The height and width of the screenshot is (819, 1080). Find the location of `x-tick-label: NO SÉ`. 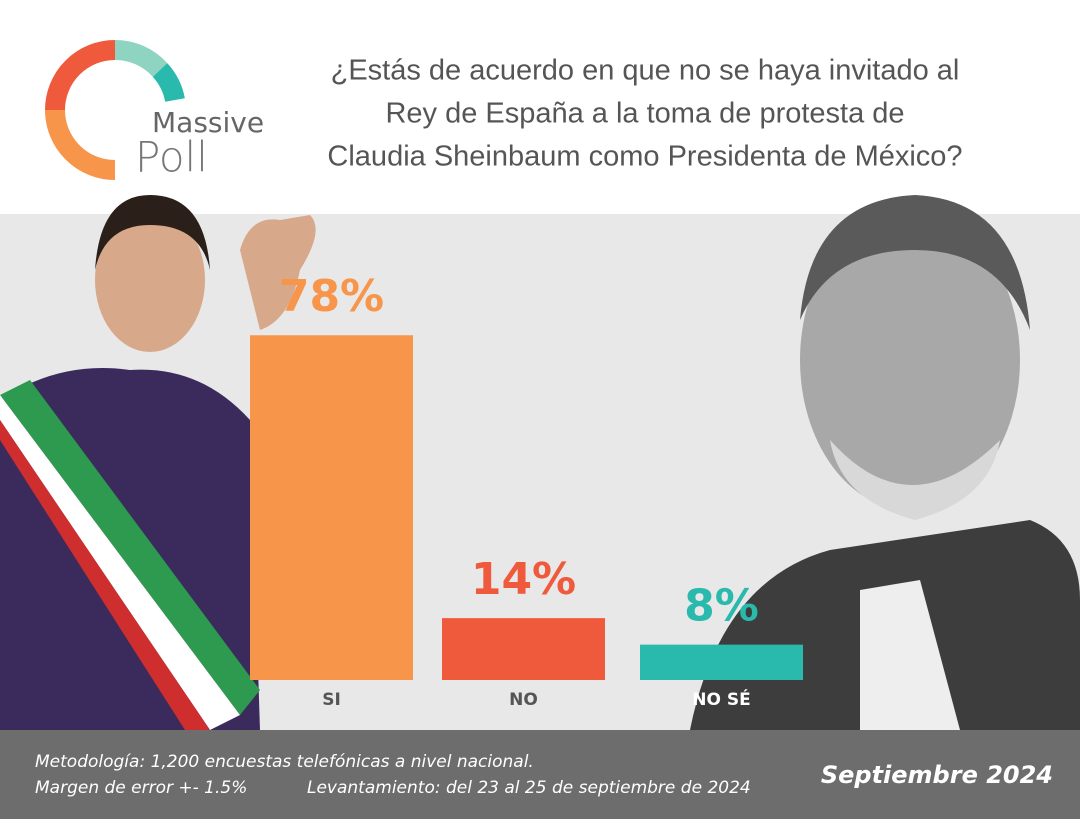

x-tick-label: NO SÉ is located at coordinates (721, 699).